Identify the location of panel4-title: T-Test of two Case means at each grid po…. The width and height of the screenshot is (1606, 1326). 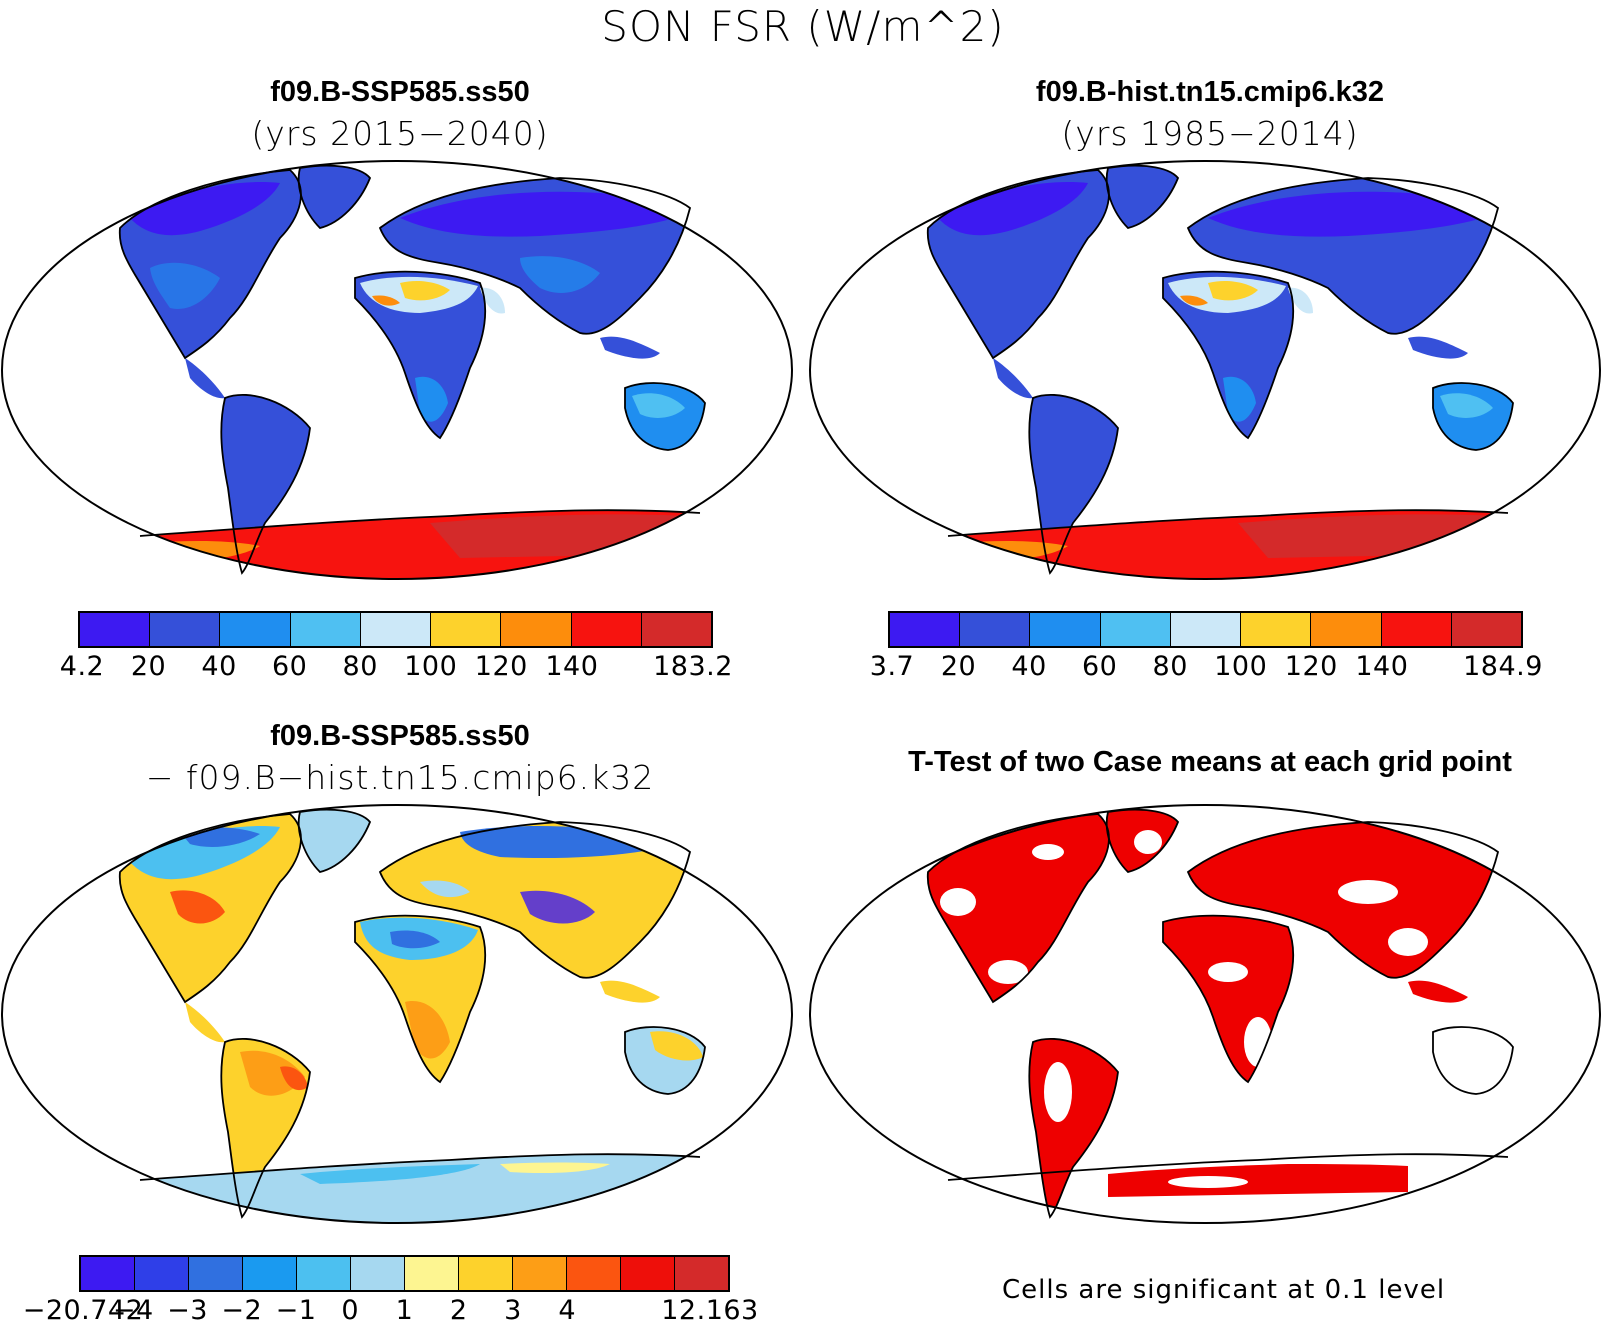
(1210, 762).